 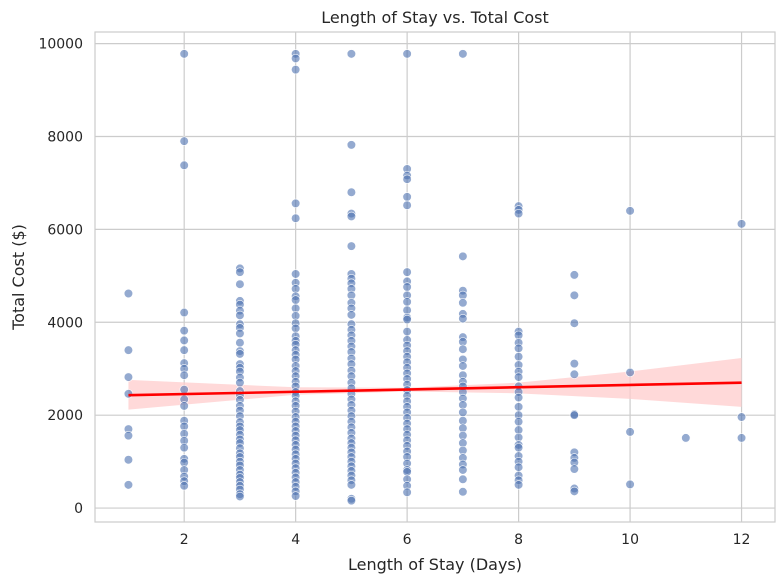 I want to click on y-tick-label: 10000, so click(x=60, y=45).